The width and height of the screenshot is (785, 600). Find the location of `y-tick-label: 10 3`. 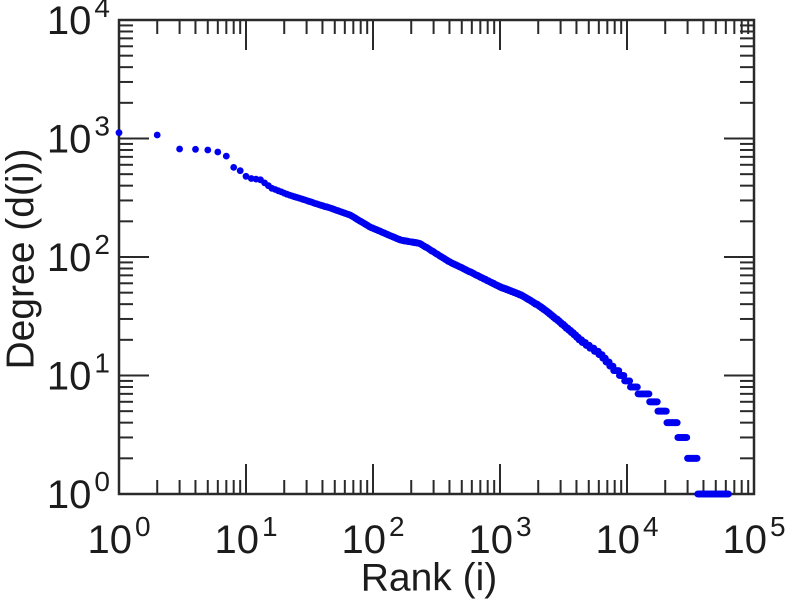

y-tick-label: 10 3 is located at coordinates (78, 136).